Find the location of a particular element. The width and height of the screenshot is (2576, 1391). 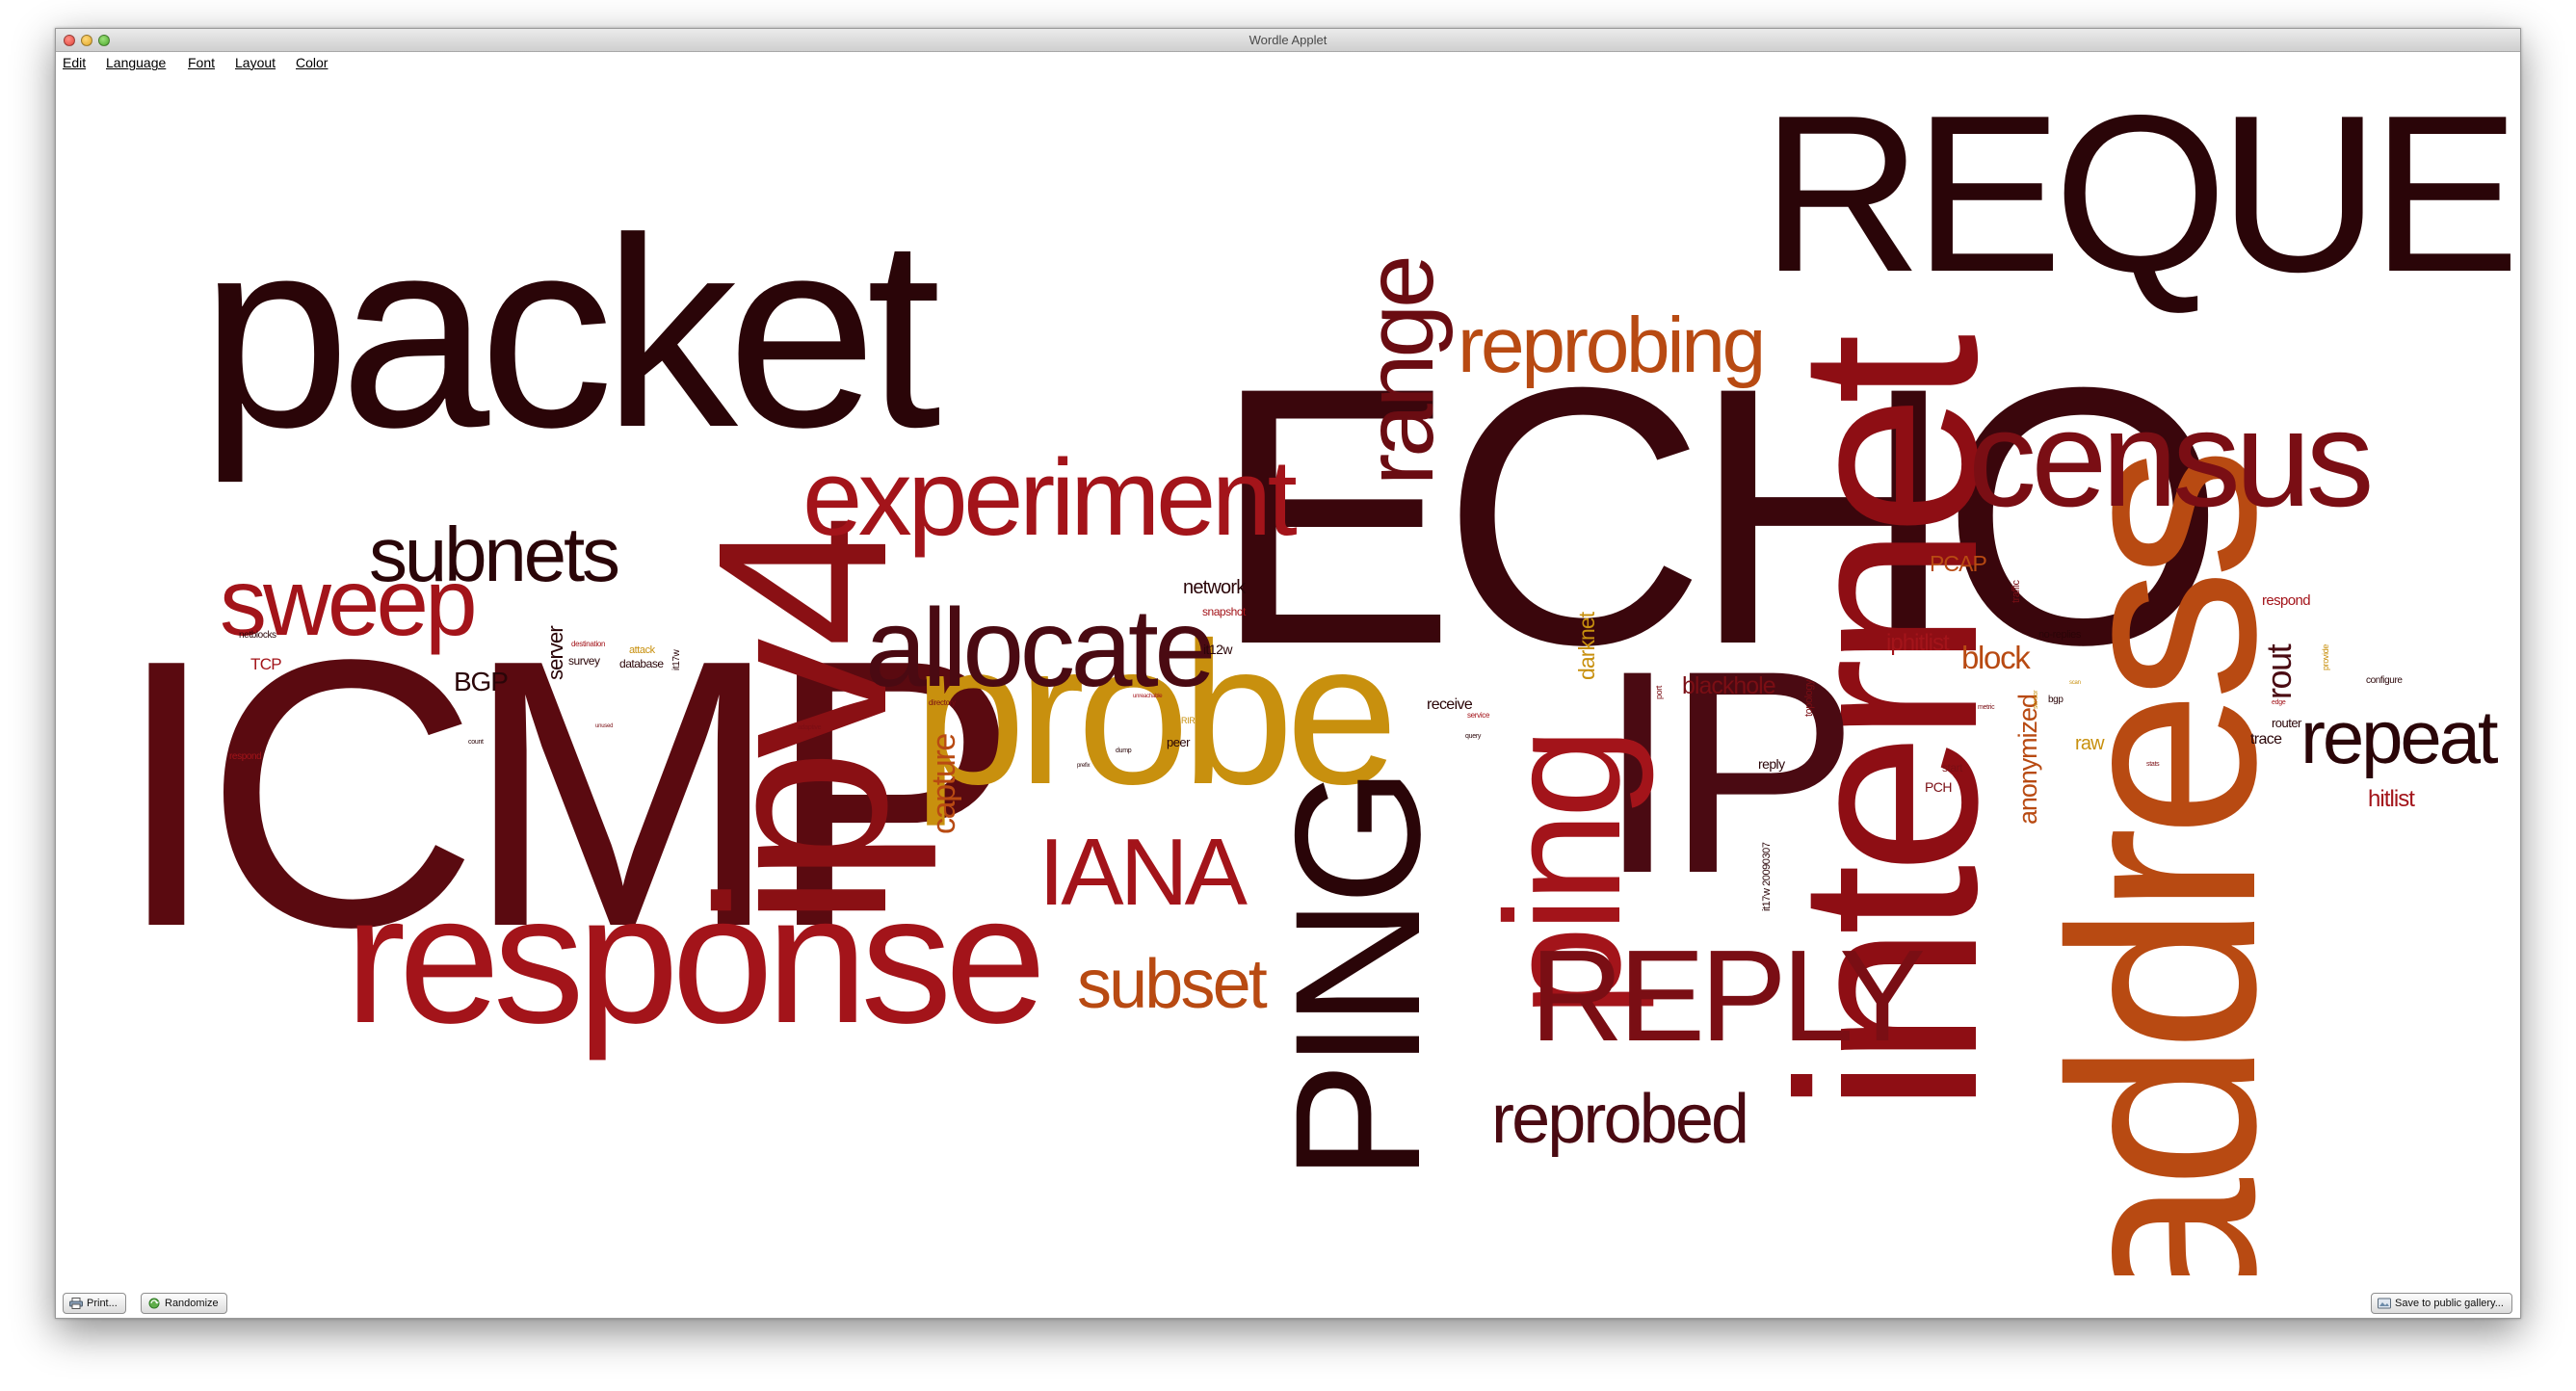

word-unreachable: unreachable is located at coordinates (1148, 696).